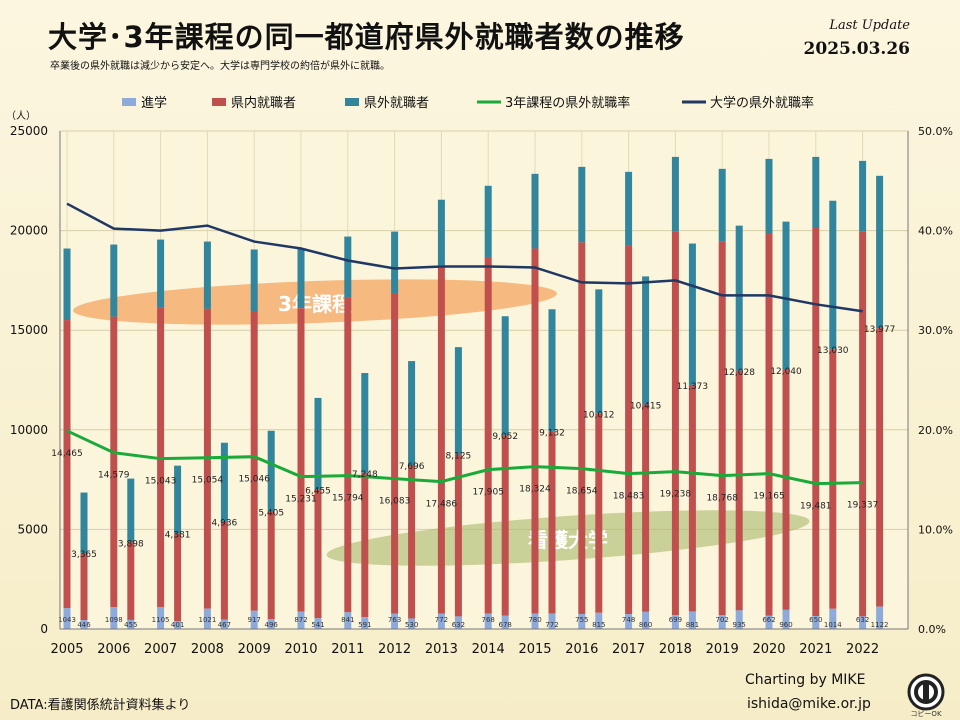 The height and width of the screenshot is (720, 960). I want to click on legend-label: 3年課程の県外就職率, so click(567, 103).